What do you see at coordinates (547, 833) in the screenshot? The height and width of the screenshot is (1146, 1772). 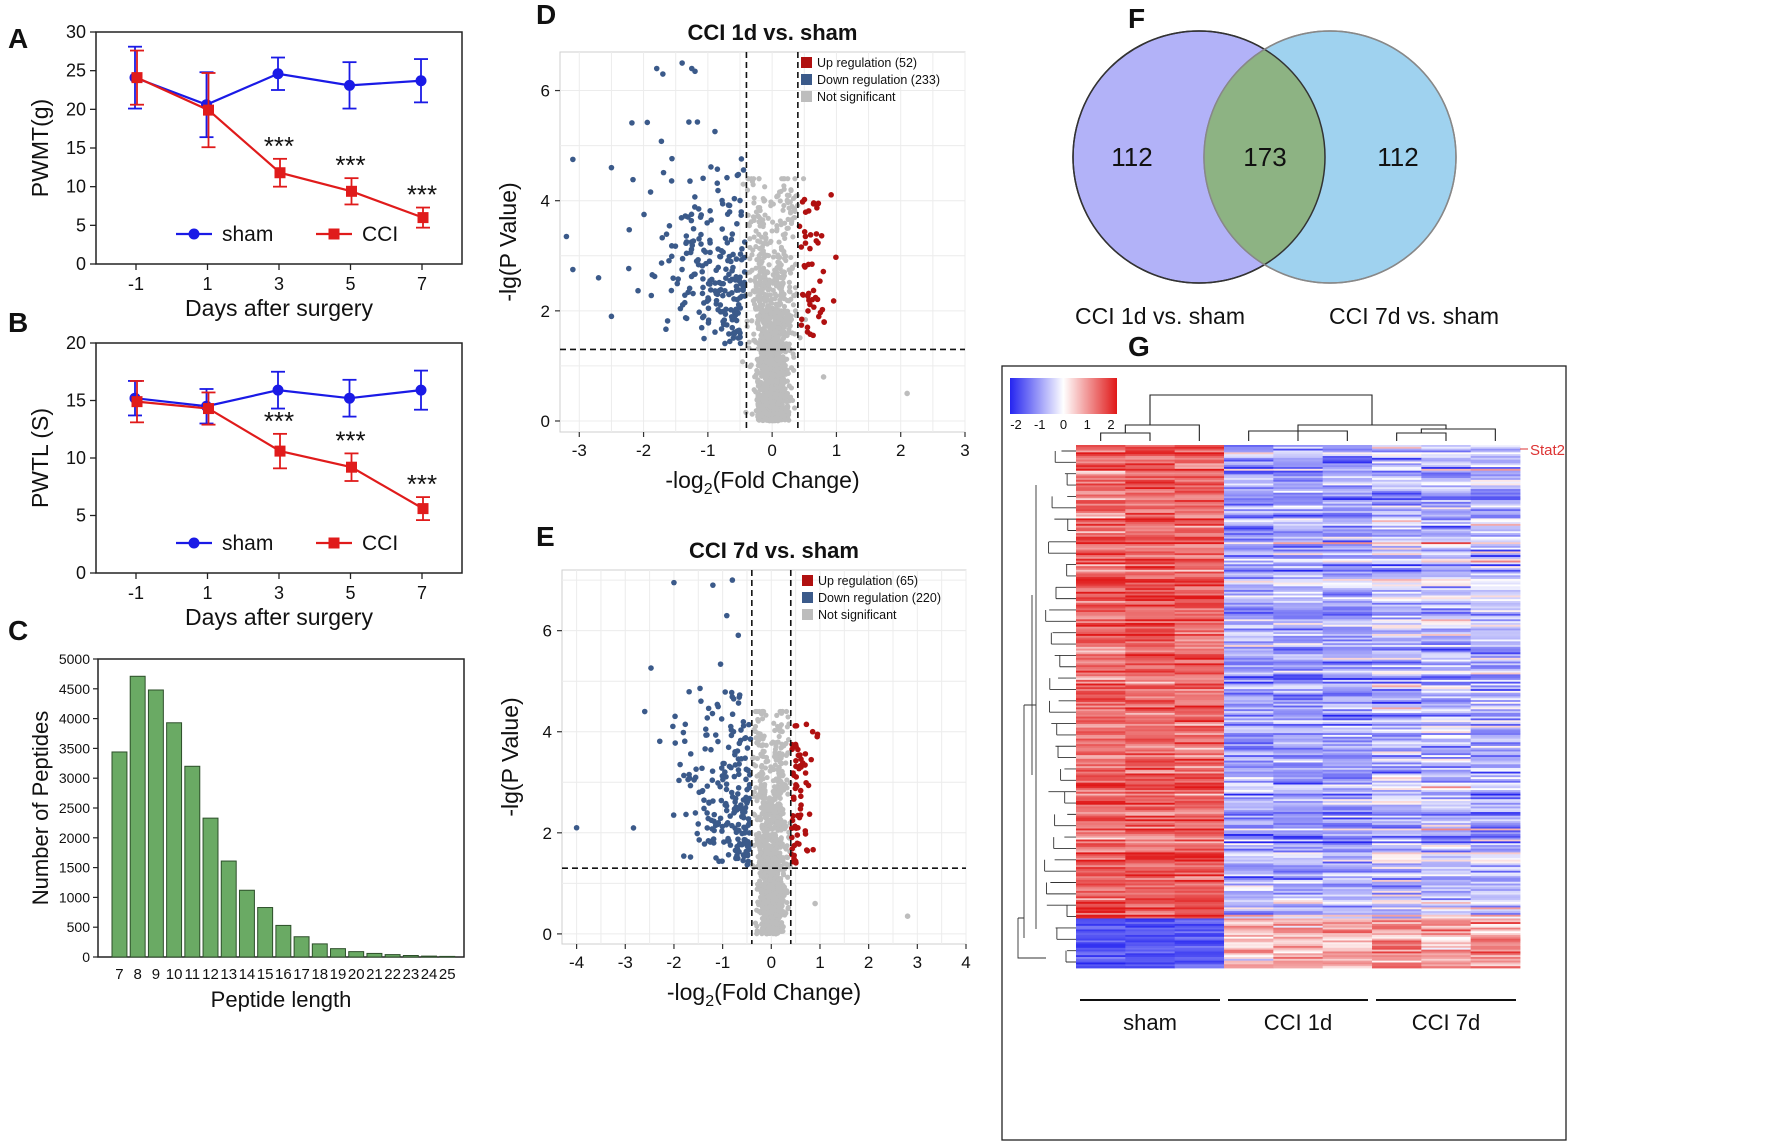 I see `y-tick-label: 2` at bounding box center [547, 833].